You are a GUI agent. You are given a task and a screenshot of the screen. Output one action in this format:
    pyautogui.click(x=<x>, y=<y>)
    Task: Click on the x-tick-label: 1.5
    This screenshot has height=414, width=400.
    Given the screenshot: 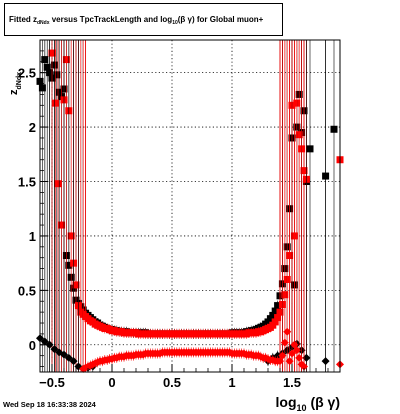 What is the action you would take?
    pyautogui.click(x=292, y=382)
    